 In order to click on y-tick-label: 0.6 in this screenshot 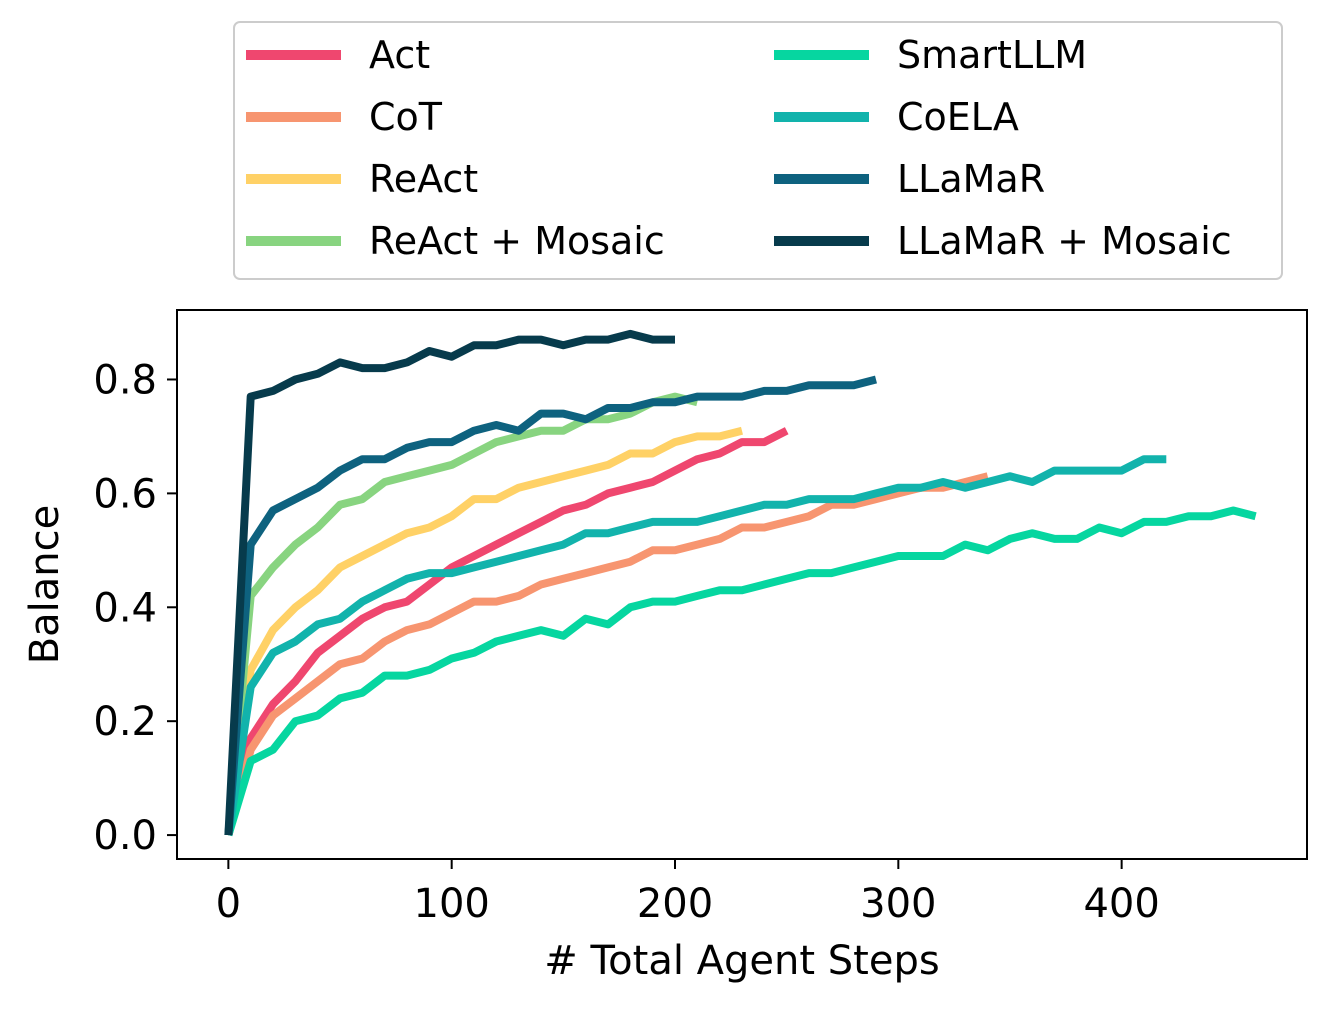, I will do `click(125, 494)`.